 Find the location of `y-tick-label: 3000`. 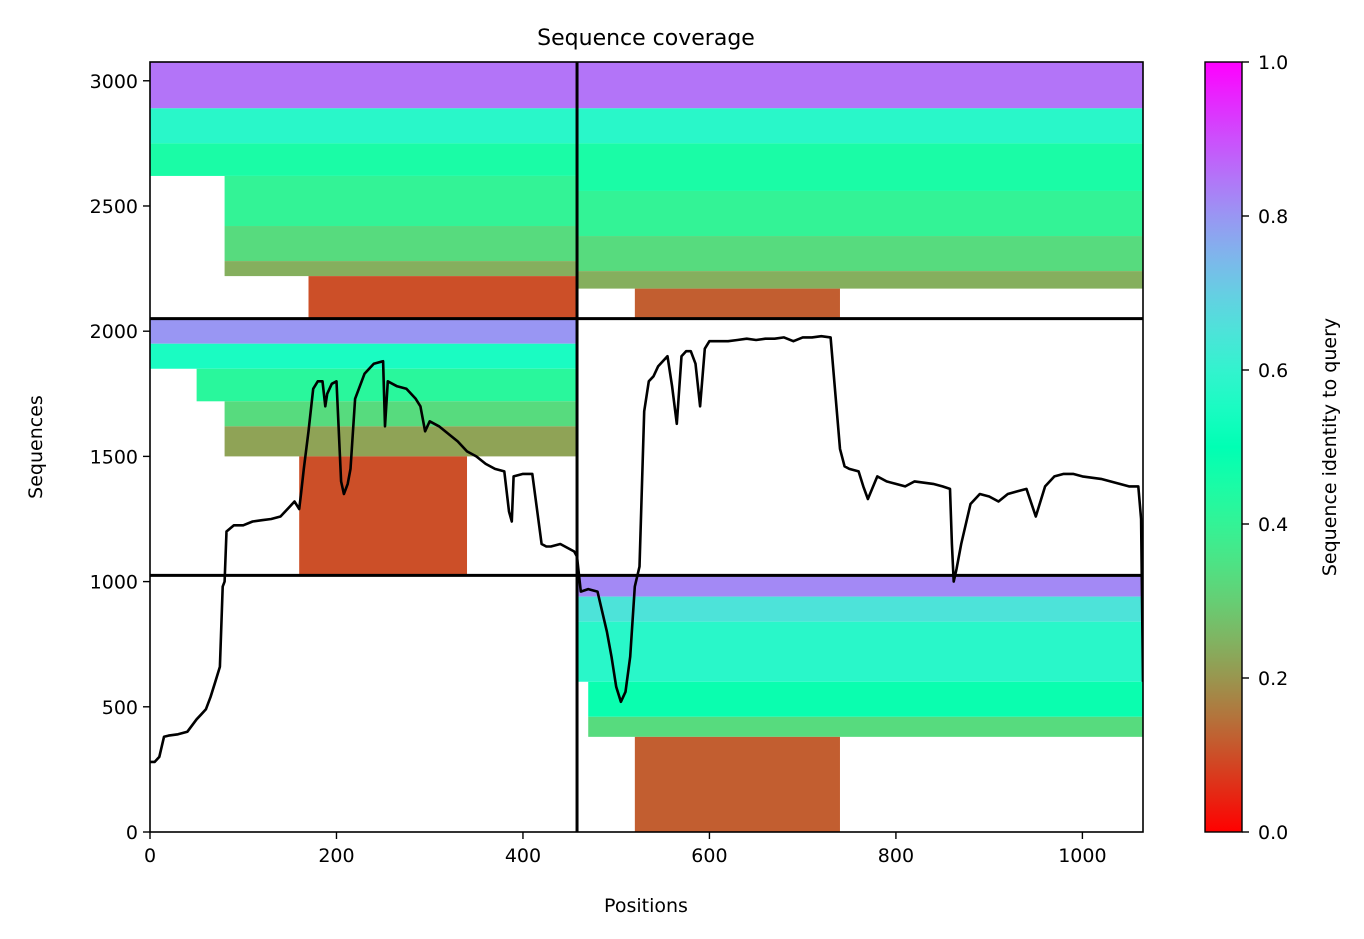

y-tick-label: 3000 is located at coordinates (114, 82).